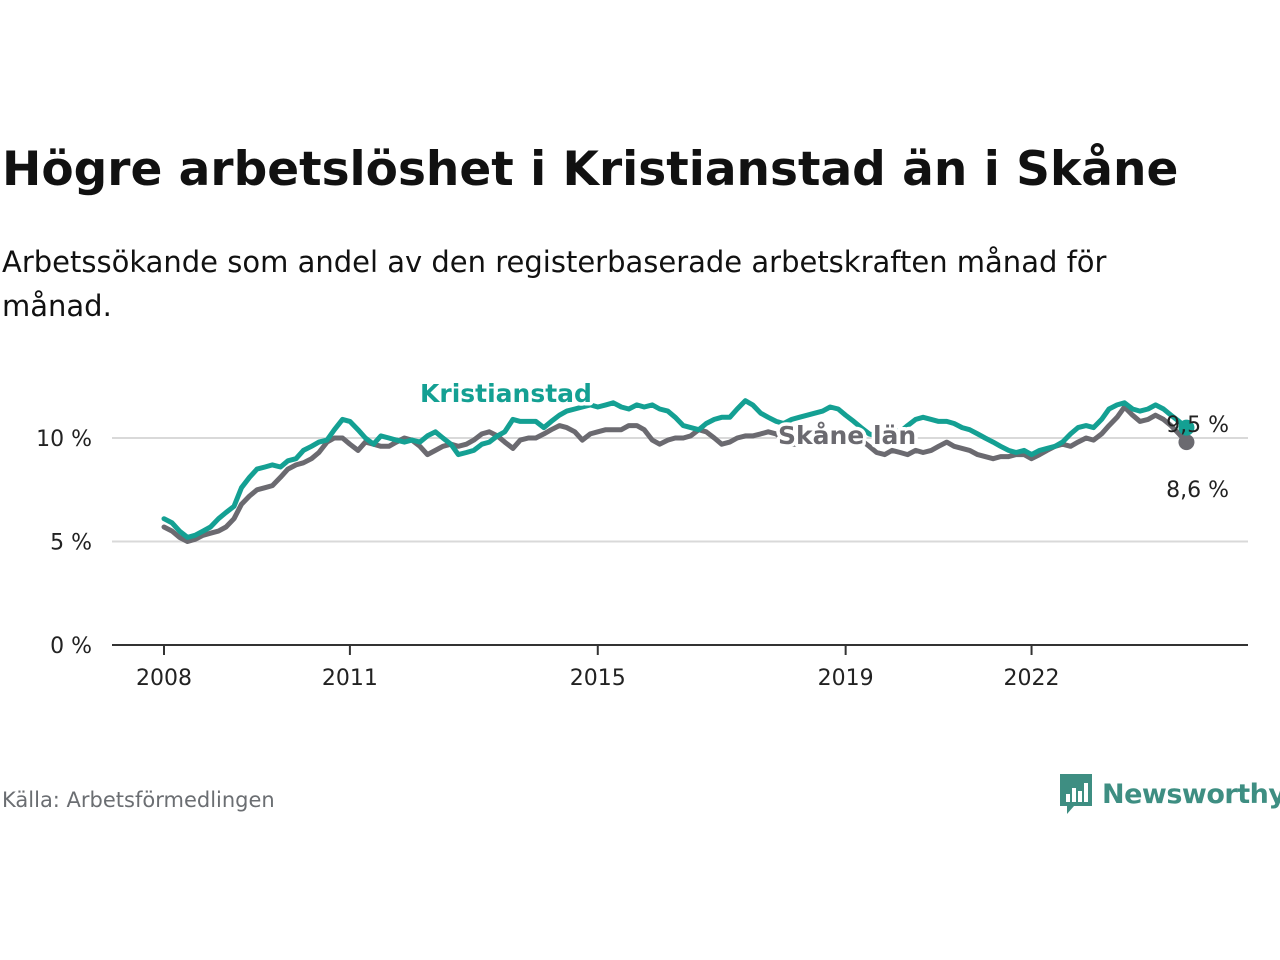  Describe the element at coordinates (350, 678) in the screenshot. I see `x-tick-label: 2011` at that location.